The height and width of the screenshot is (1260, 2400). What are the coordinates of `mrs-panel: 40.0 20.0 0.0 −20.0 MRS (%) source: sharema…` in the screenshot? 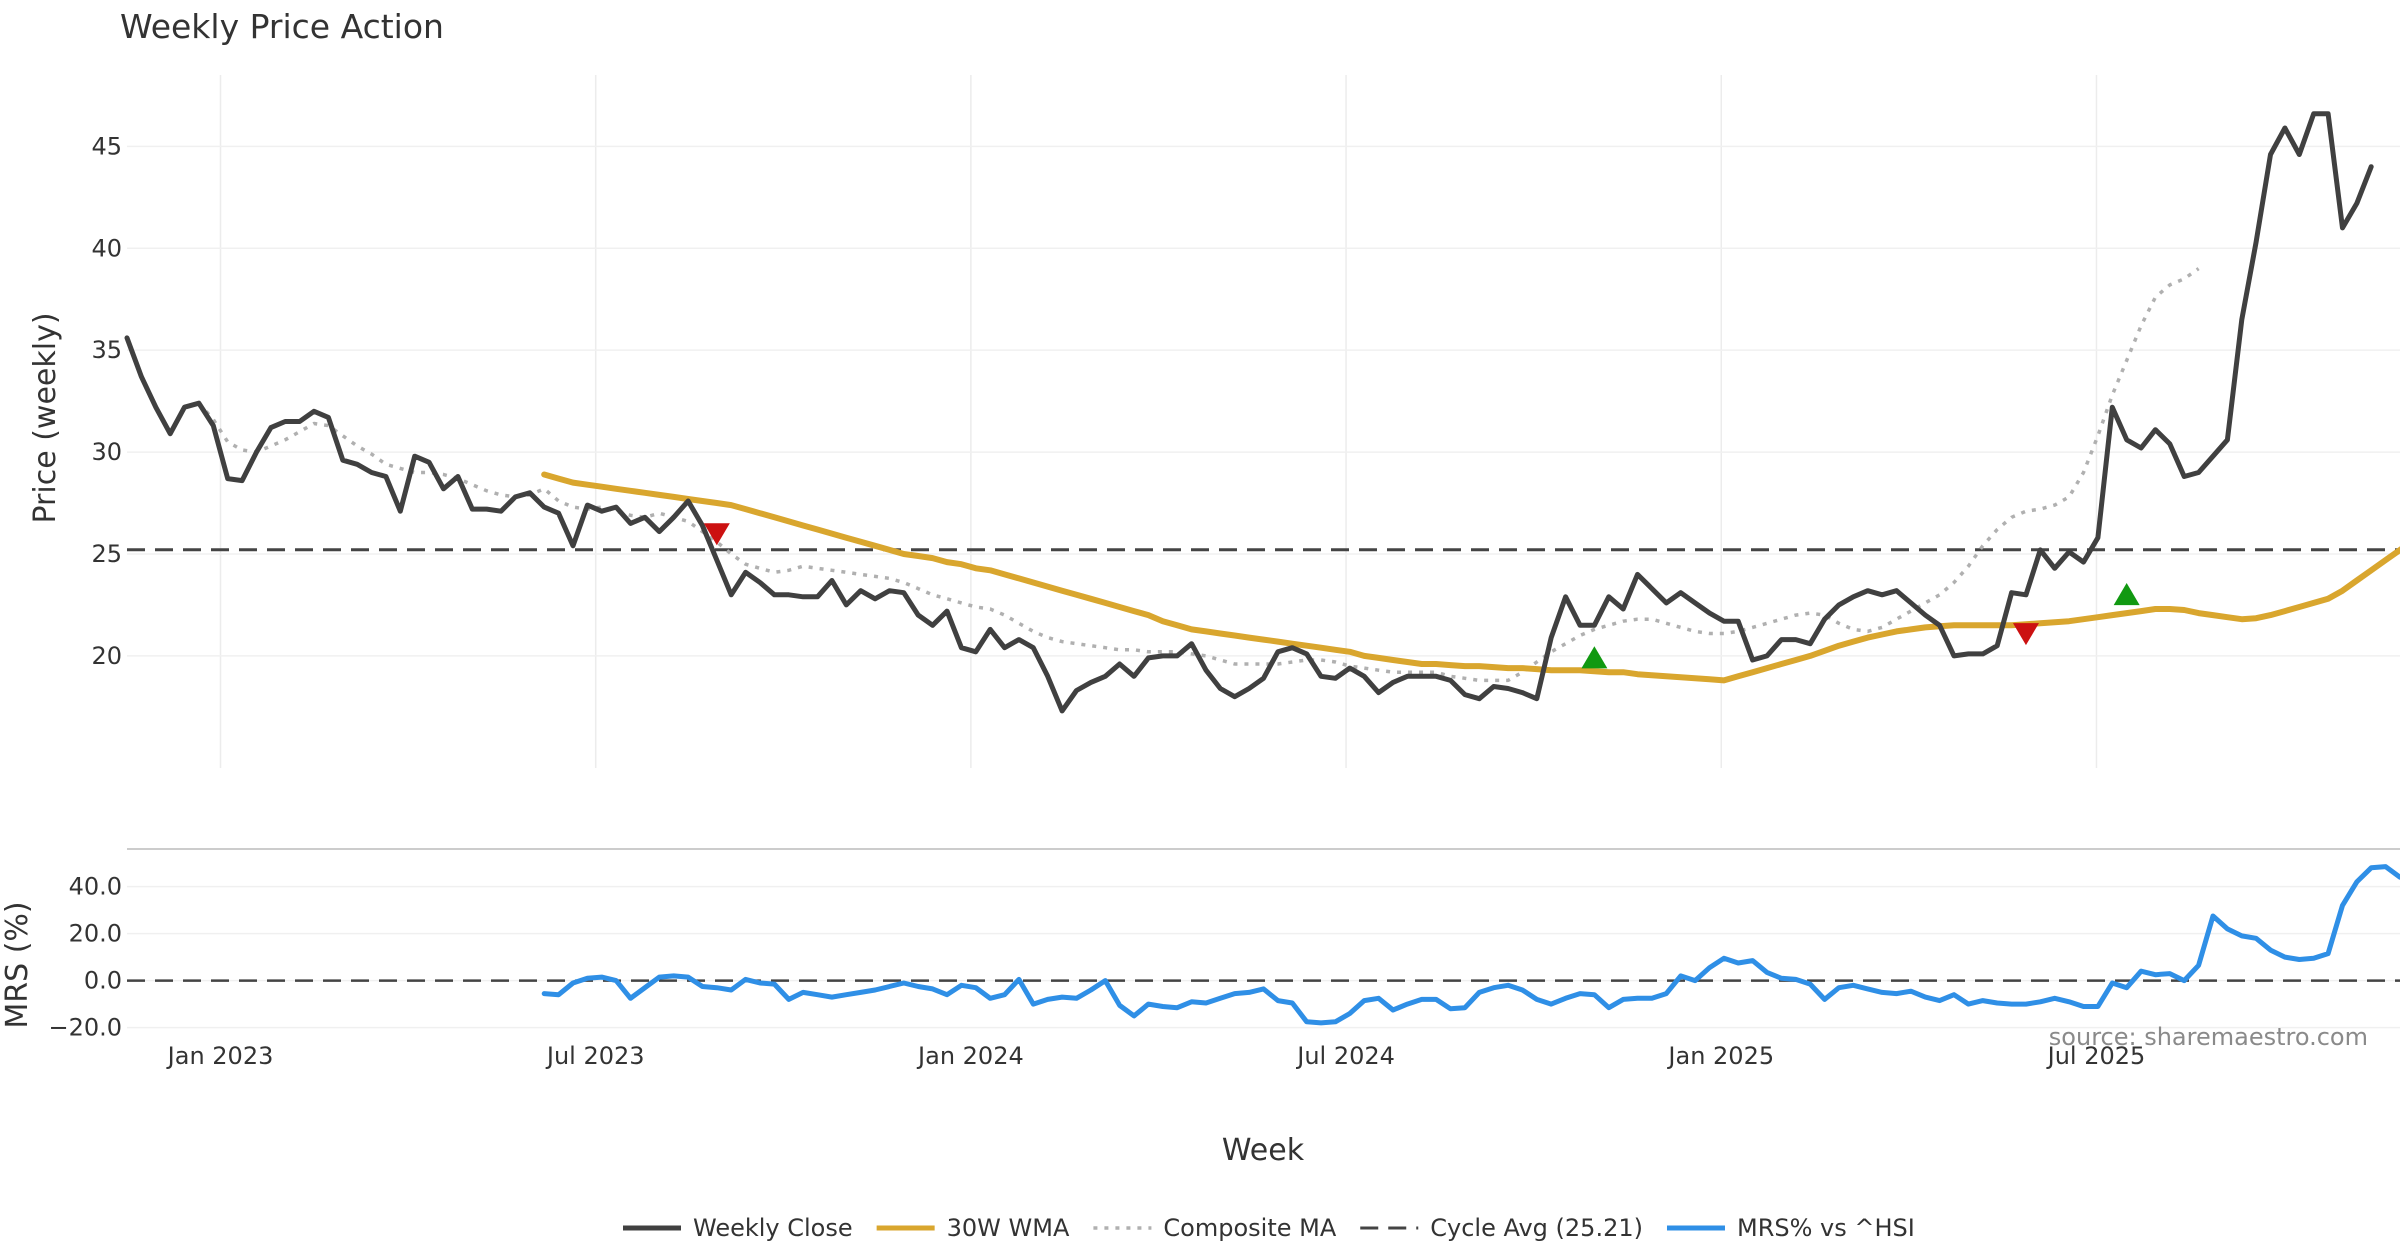 It's located at (1200, 957).